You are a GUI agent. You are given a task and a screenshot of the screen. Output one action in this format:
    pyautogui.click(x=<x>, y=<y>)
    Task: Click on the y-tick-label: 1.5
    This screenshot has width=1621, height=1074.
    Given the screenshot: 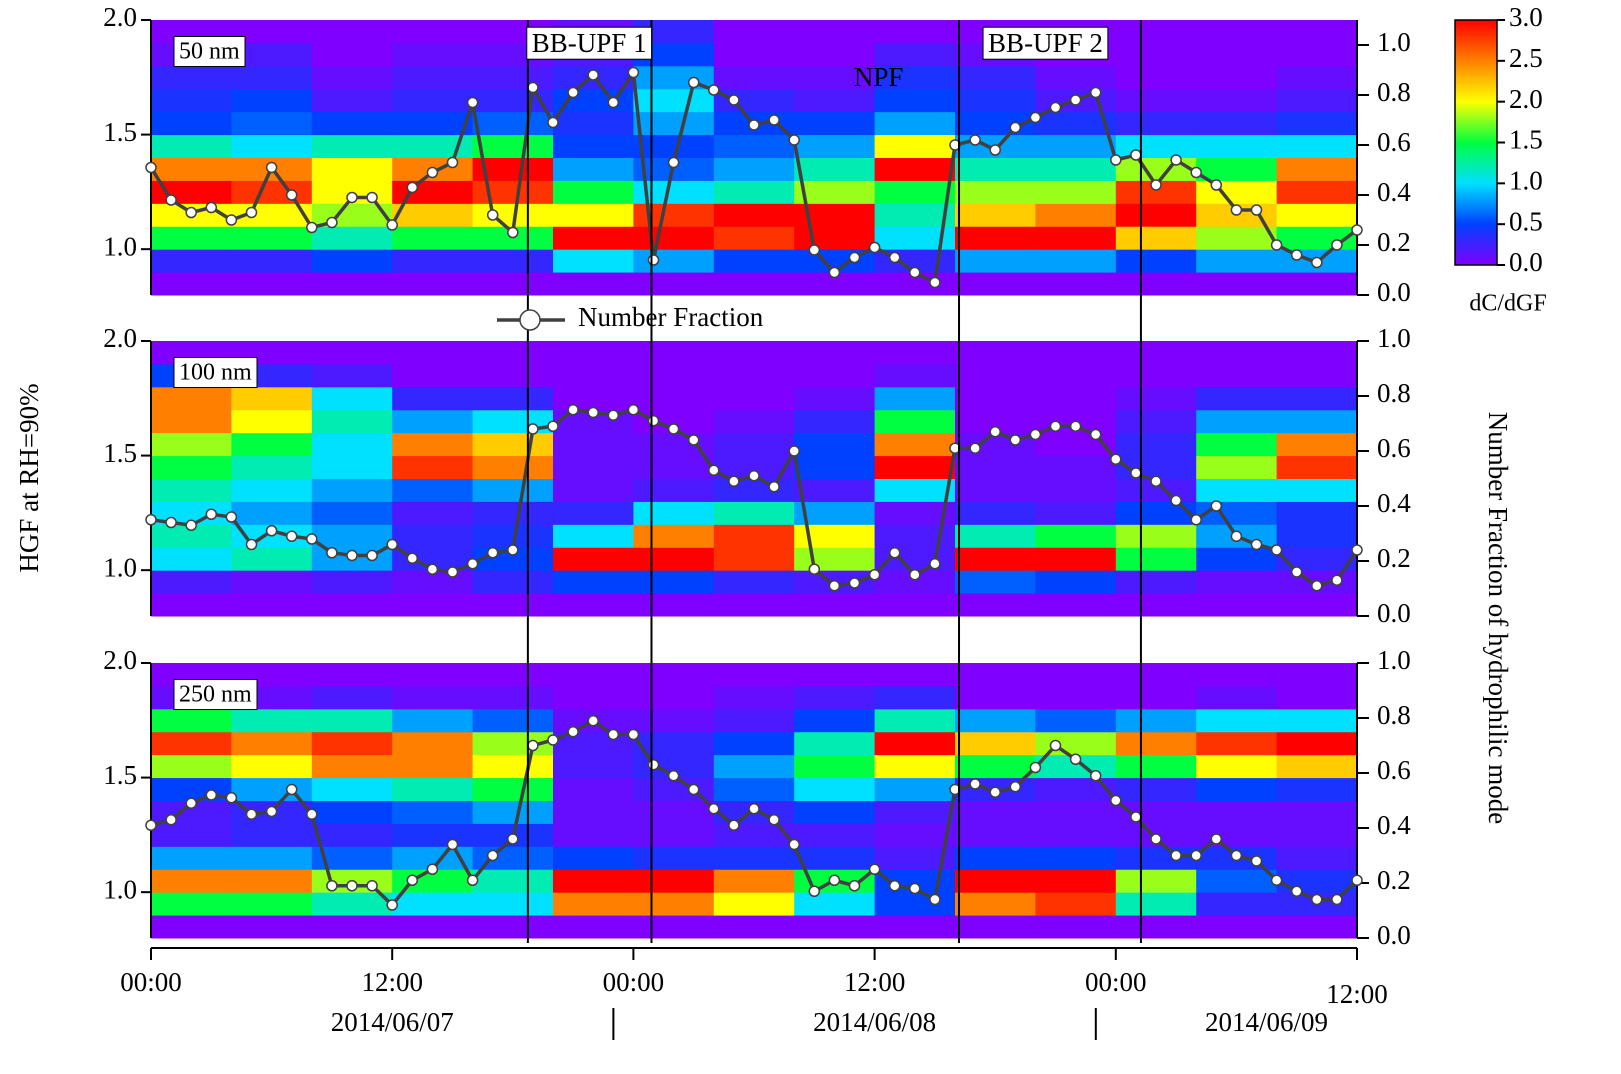 What is the action you would take?
    pyautogui.click(x=120, y=132)
    